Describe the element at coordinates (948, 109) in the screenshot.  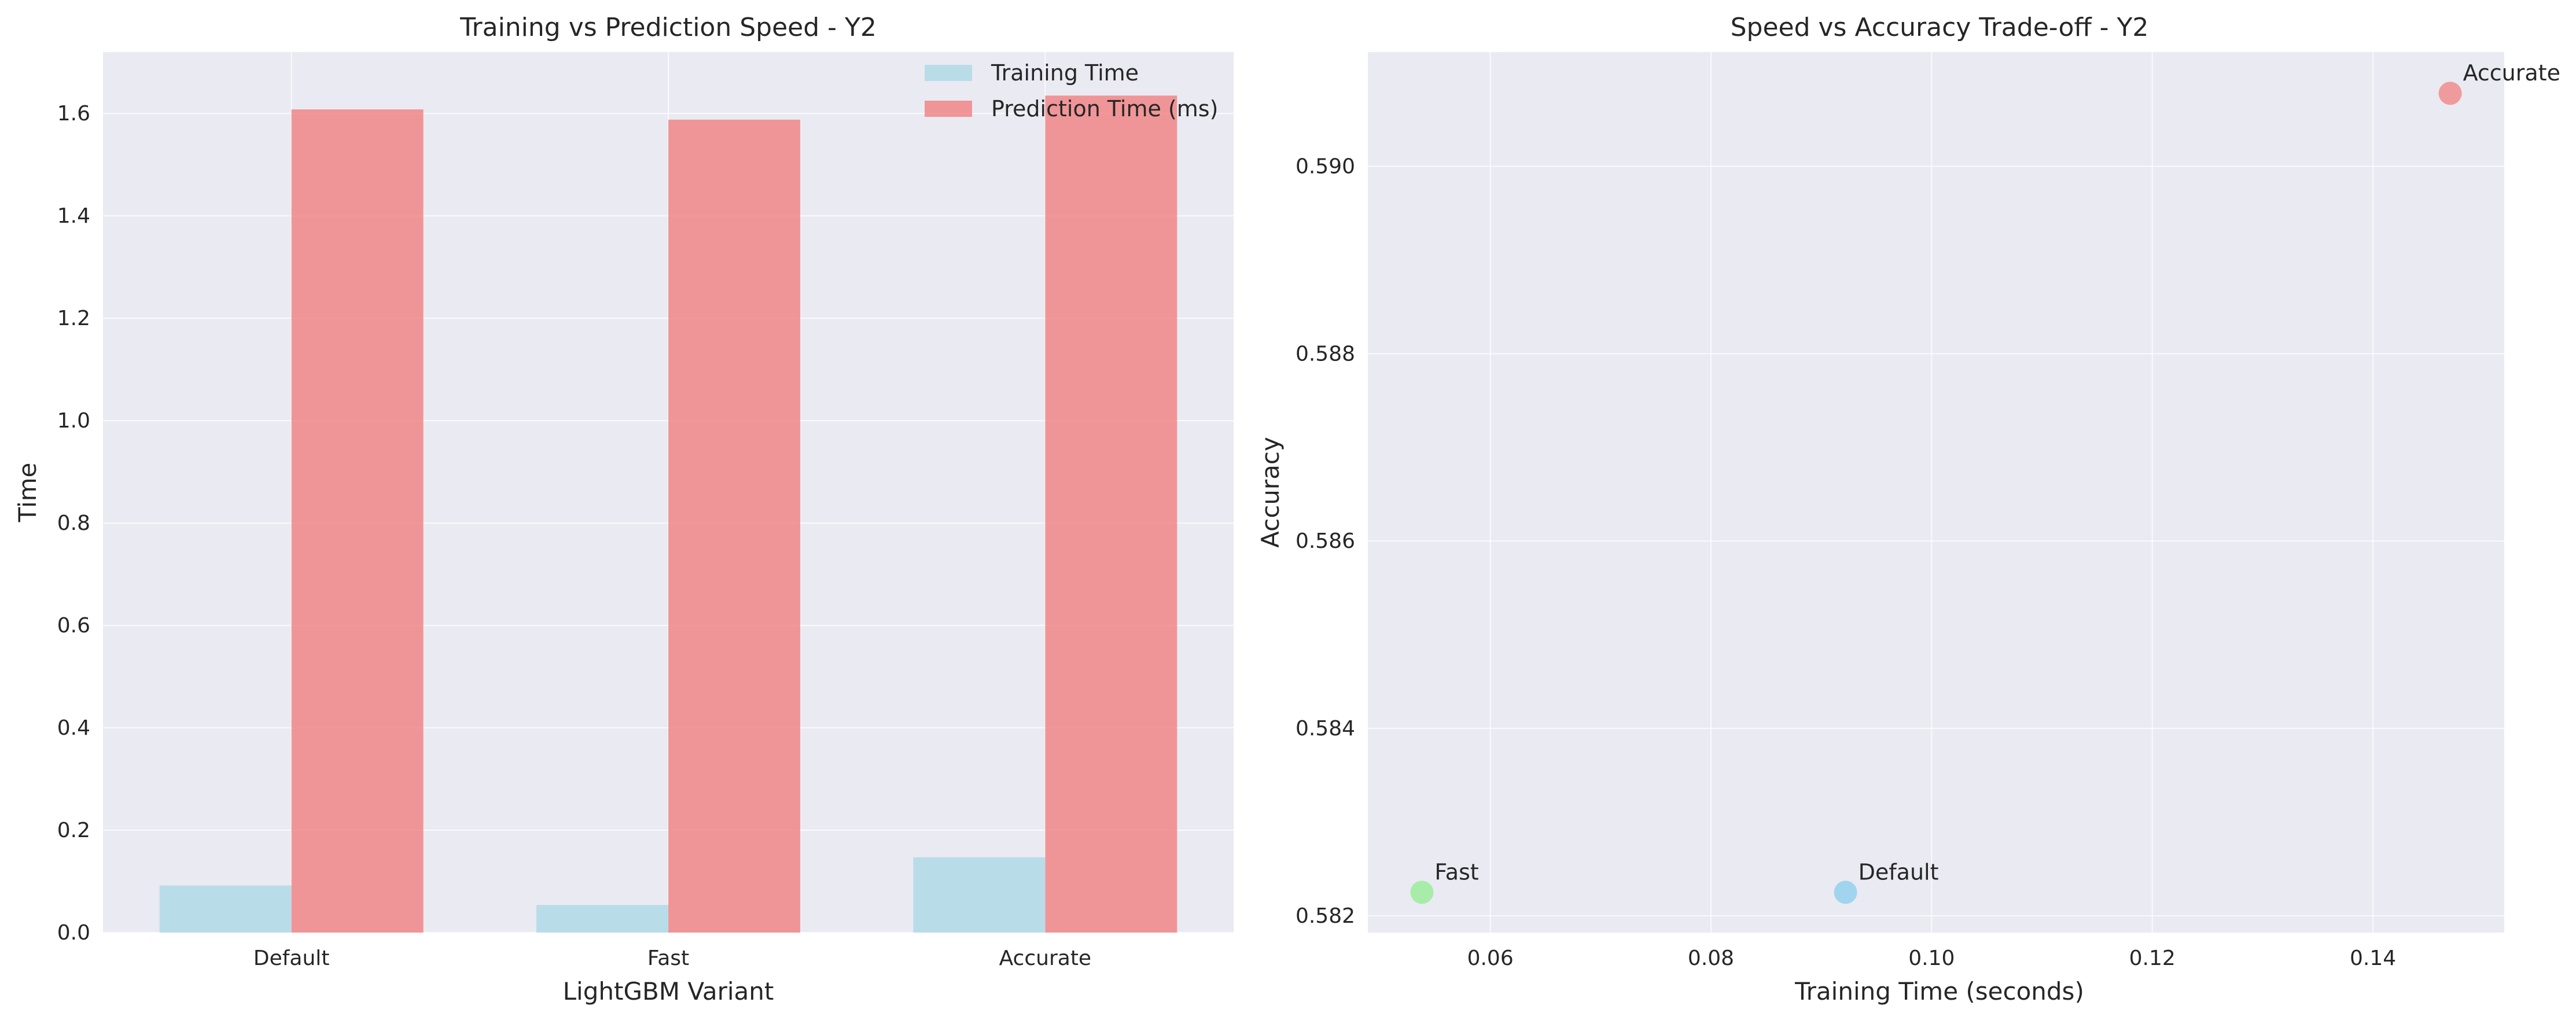
I see `legend-swatch-prediction-time` at that location.